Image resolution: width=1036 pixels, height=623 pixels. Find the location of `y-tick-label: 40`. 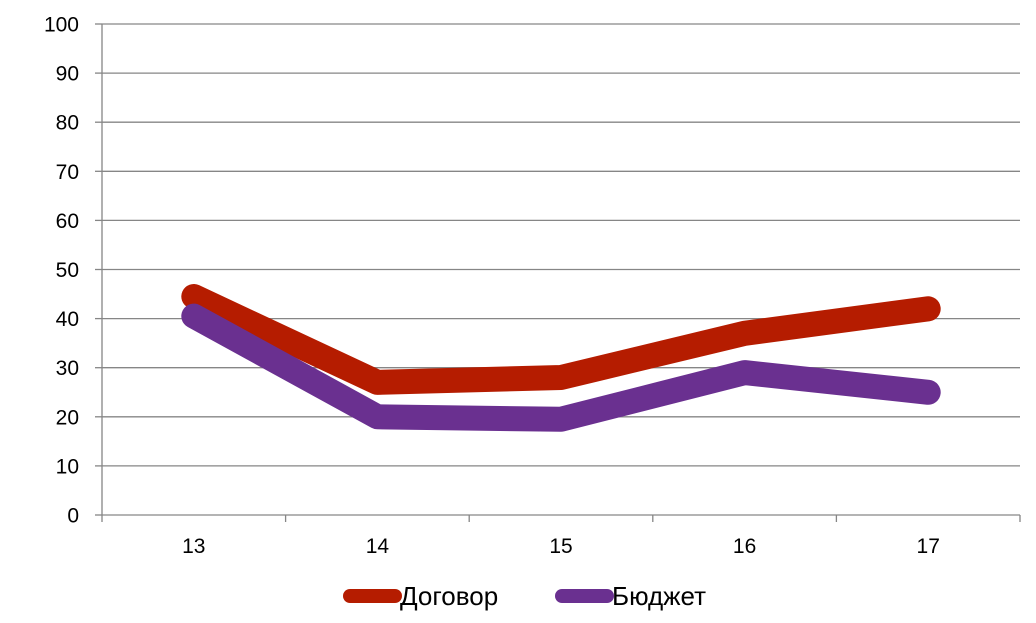

y-tick-label: 40 is located at coordinates (67, 319).